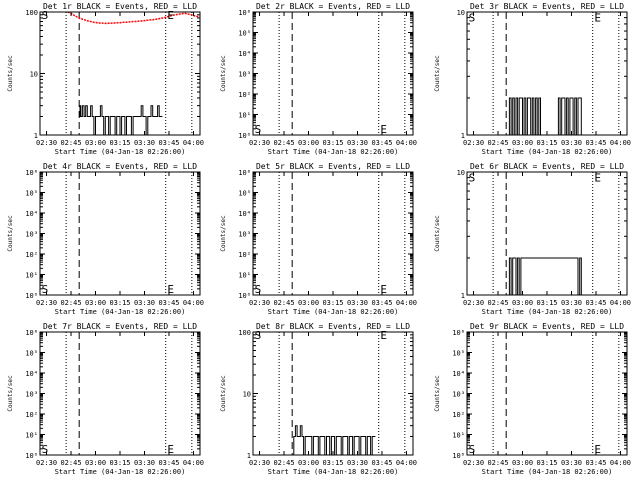 The width and height of the screenshot is (640, 480). I want to click on chart-title: Det 5r BLACK = Events, RED = LLD, so click(333, 166).